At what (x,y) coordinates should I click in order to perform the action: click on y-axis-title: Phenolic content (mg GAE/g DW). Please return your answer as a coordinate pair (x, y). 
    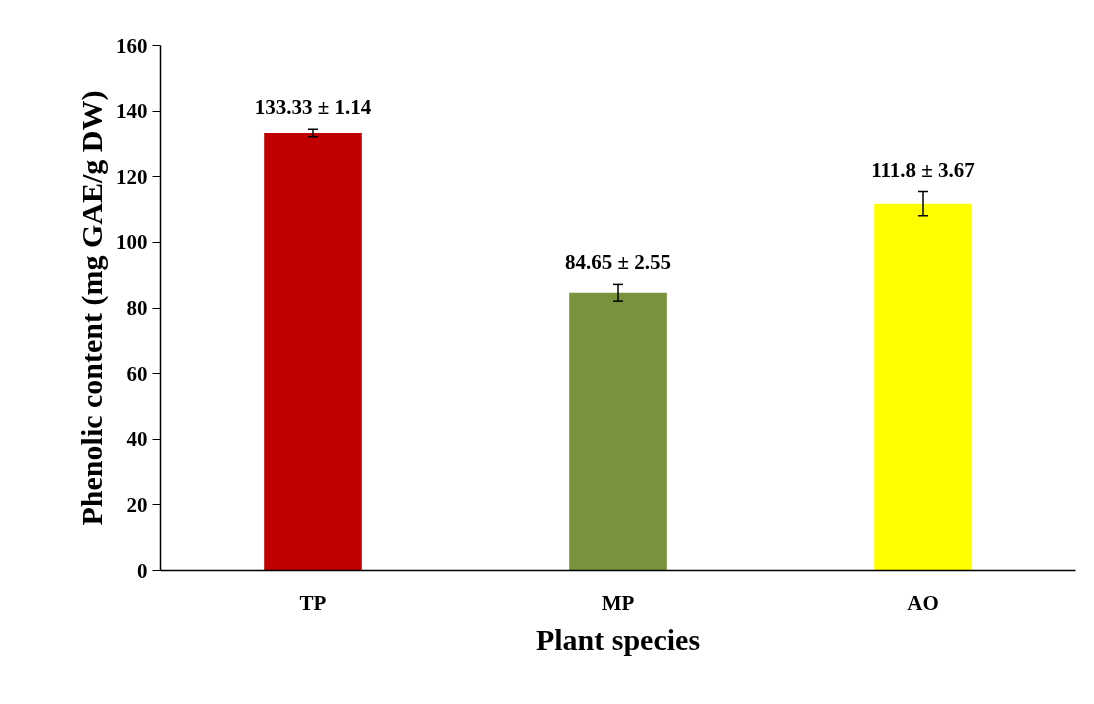
    Looking at the image, I should click on (92, 308).